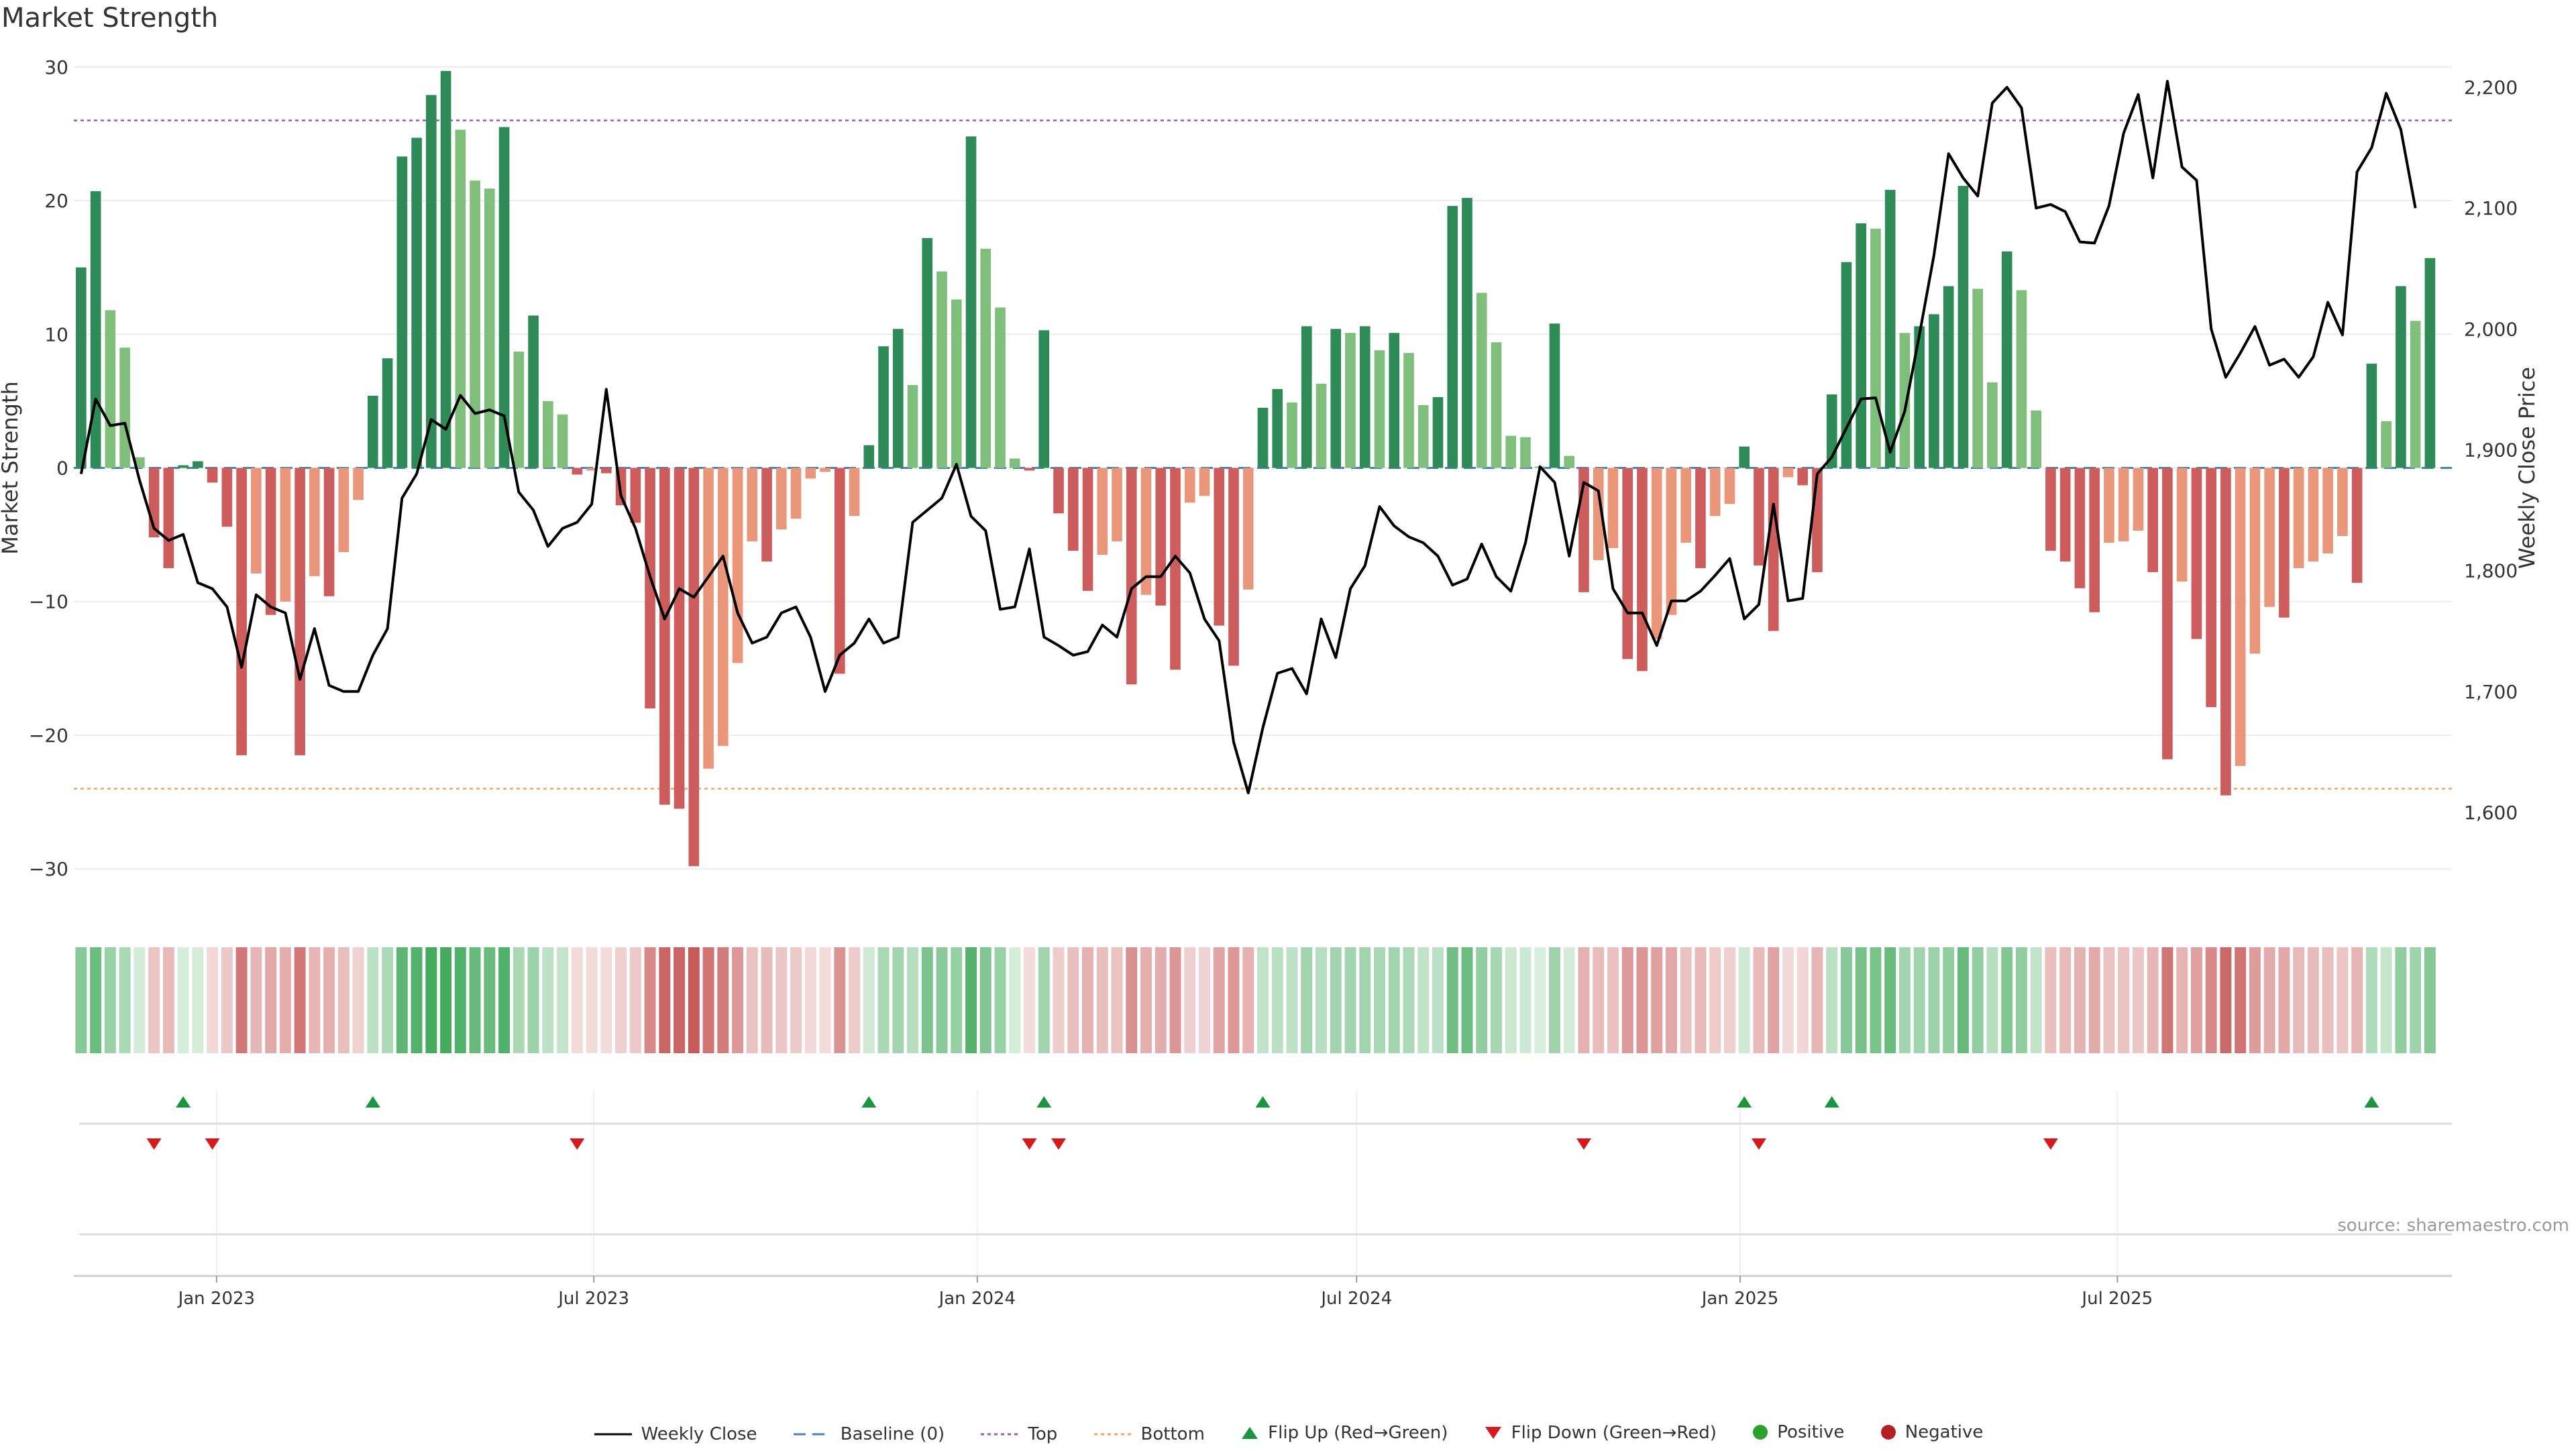 The width and height of the screenshot is (2576, 1449). Describe the element at coordinates (1798, 1432) in the screenshot. I see `legend-positive: Positive` at that location.